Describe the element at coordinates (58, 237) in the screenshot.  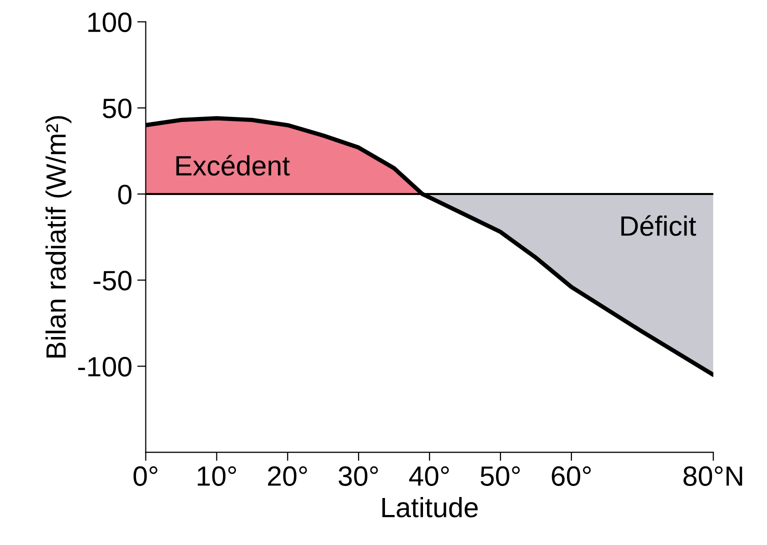
I see `y-axis-title: Bilan radiatif (W/m²)` at that location.